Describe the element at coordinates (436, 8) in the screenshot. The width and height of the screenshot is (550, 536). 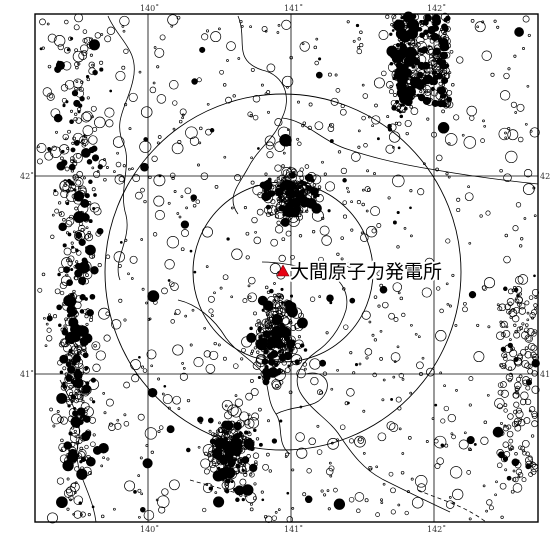
I see `lon-tick-top-142: 142˚` at that location.